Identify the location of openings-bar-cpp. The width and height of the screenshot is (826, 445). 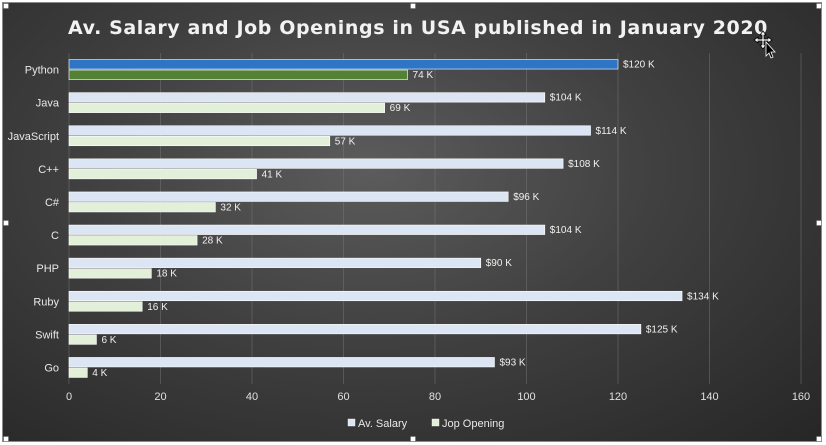
(162, 174).